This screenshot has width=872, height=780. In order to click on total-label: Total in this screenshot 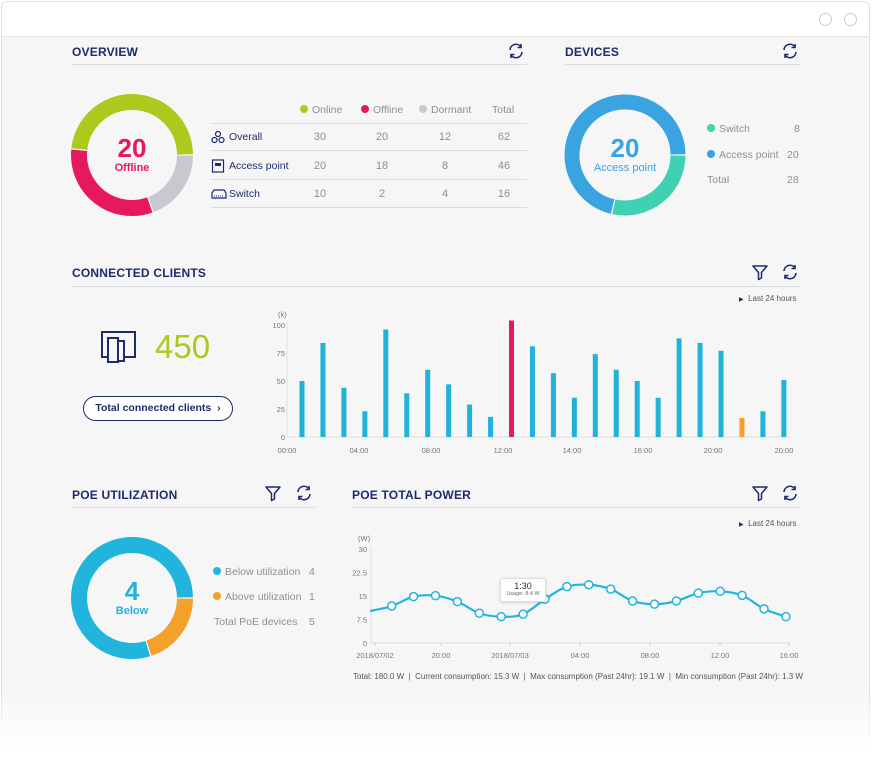, I will do `click(718, 180)`.